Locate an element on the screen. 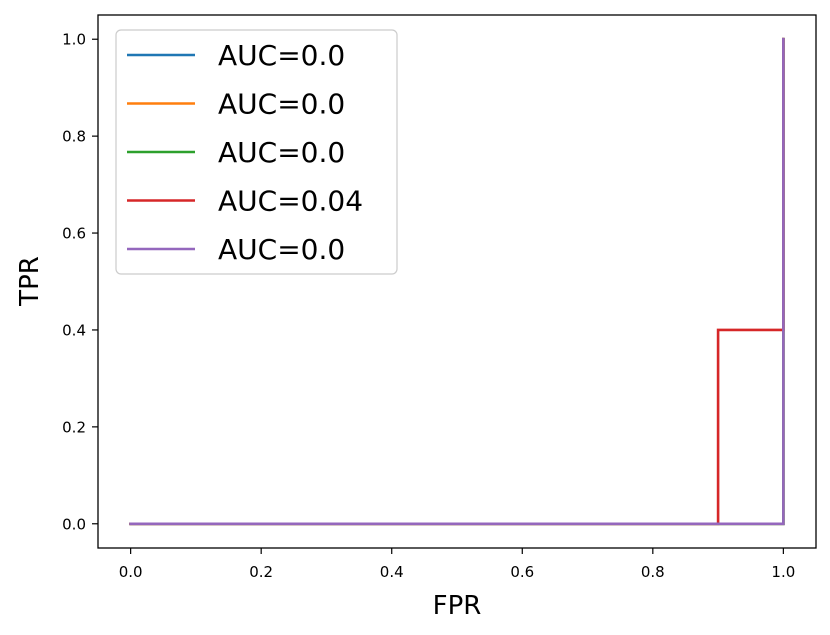 Image resolution: width=830 pixels, height=635 pixels. x-axis-title: FPR is located at coordinates (457, 606).